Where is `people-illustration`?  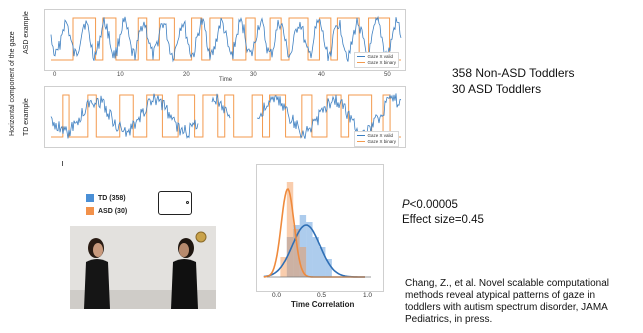
people-illustration is located at coordinates (143, 267).